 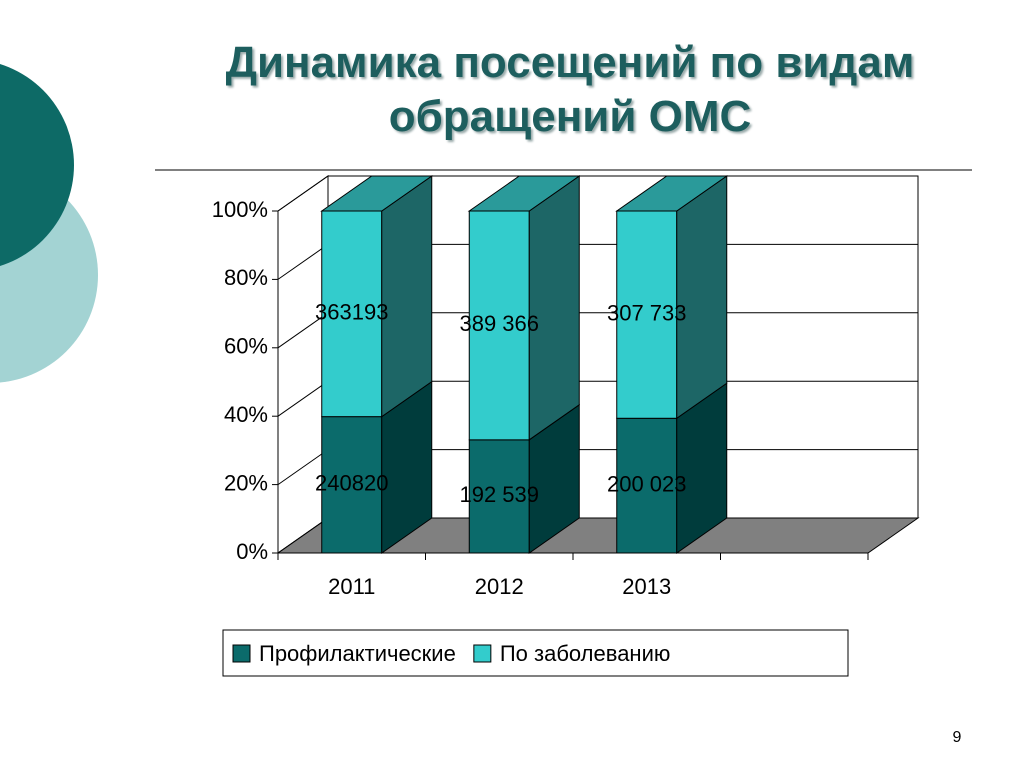 I want to click on legend-label: По заболеванию, so click(x=585, y=653).